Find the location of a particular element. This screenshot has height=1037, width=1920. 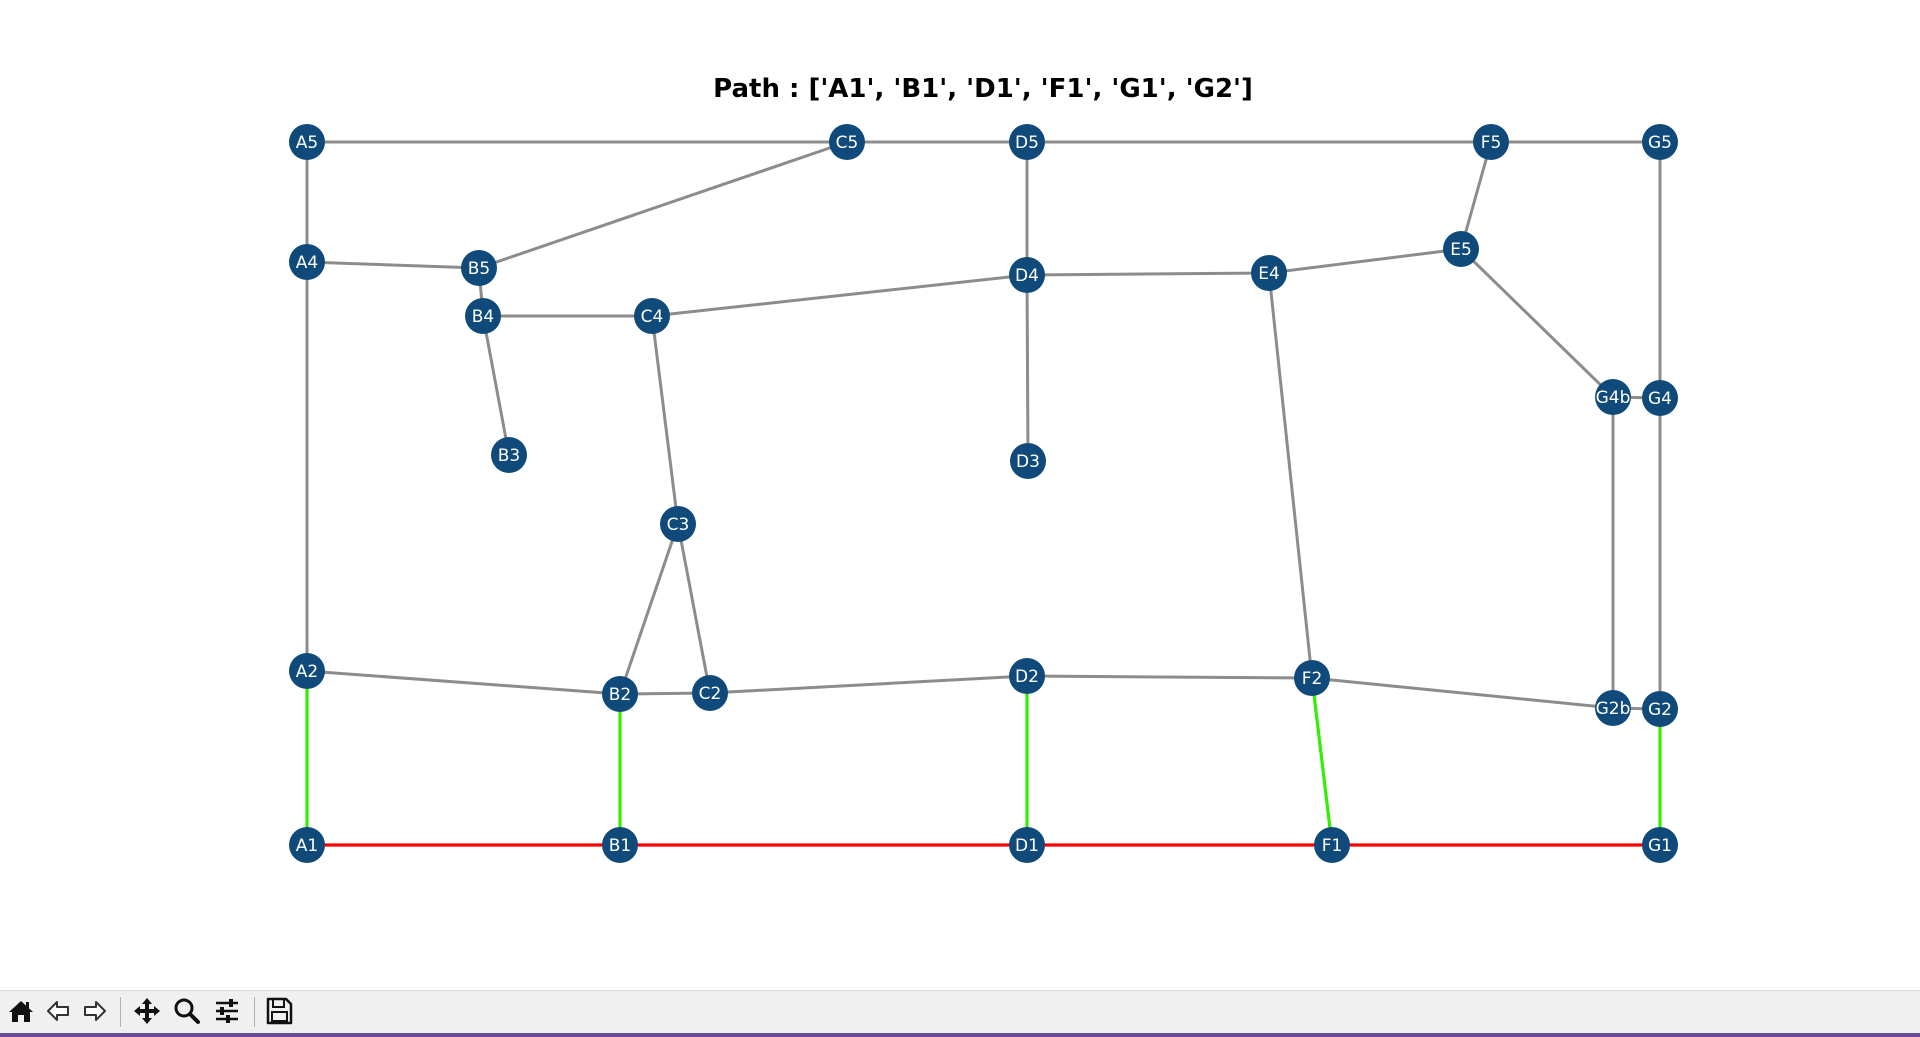

node-label: F1 is located at coordinates (1332, 846).